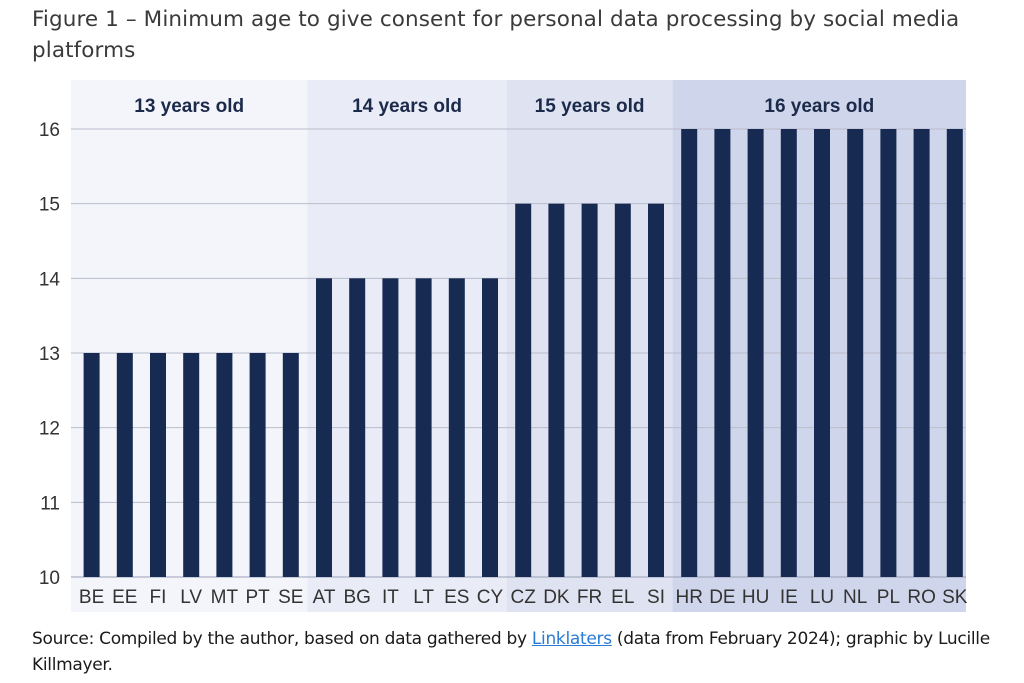  I want to click on x-label-hu: HU, so click(755, 597).